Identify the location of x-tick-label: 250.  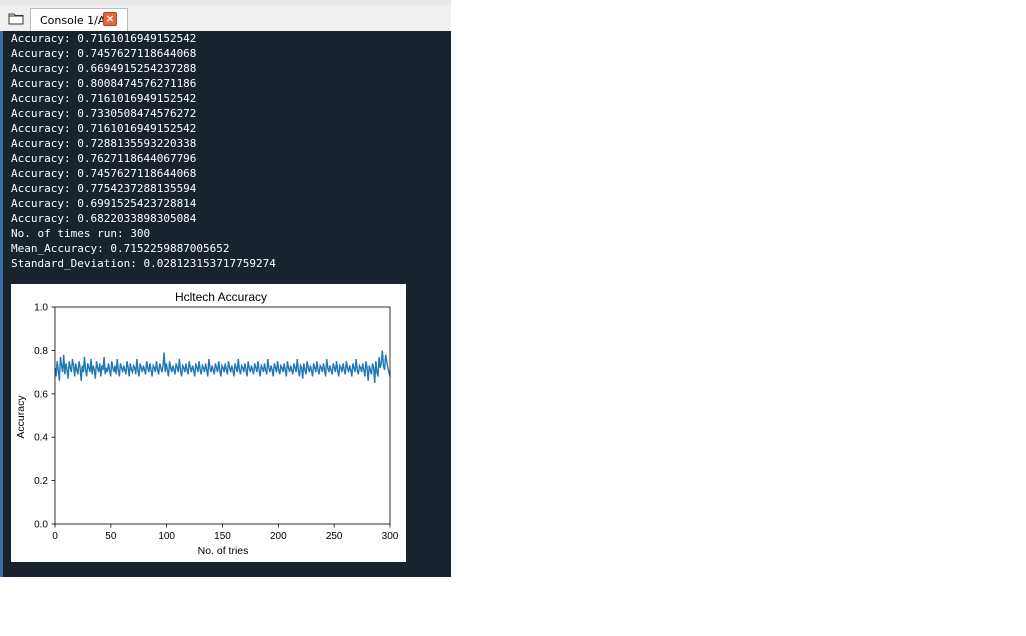
(334, 536).